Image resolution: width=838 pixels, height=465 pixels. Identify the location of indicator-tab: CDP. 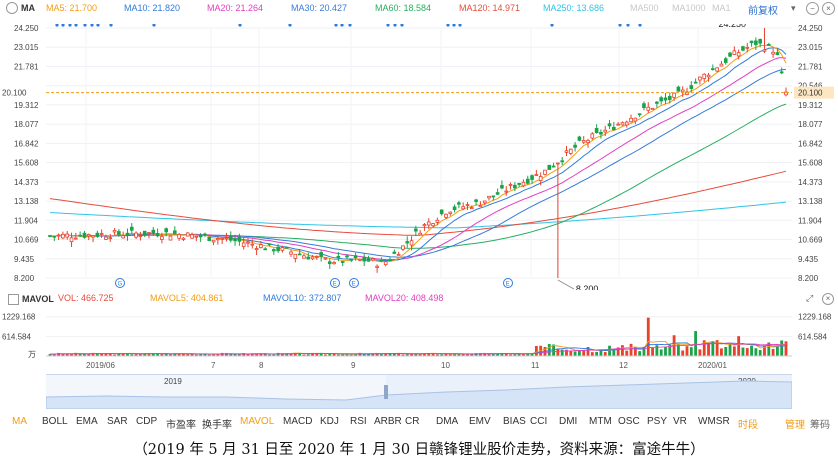
(147, 421).